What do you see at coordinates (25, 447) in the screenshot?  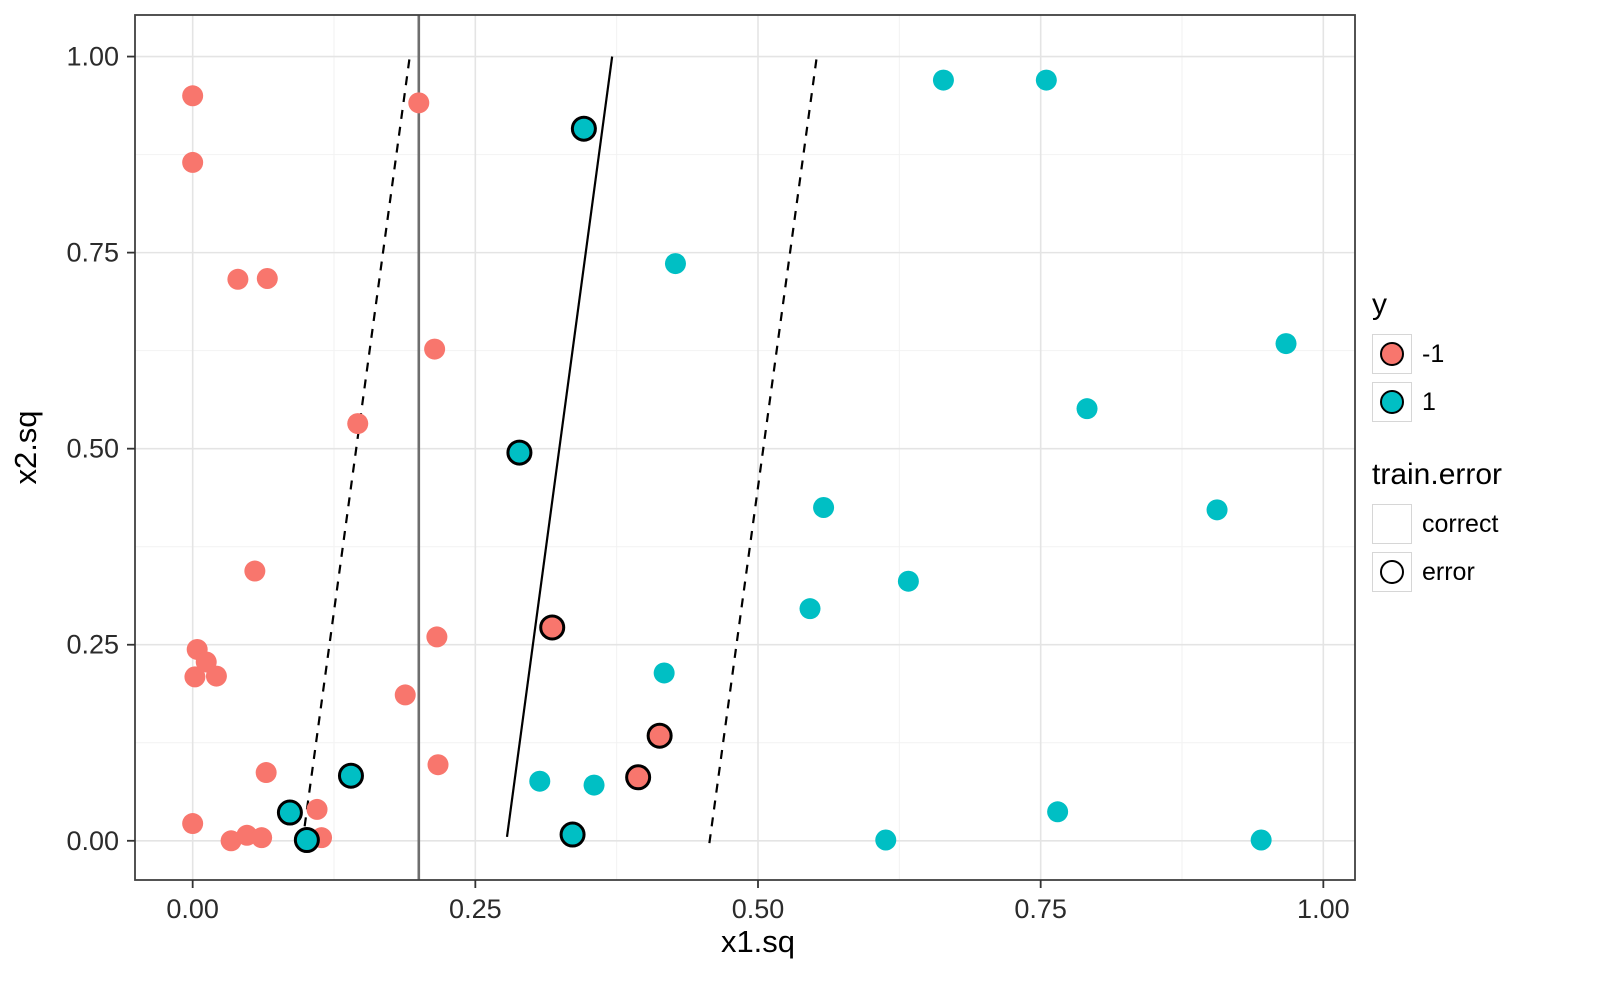 I see `y-axis-title: x2.sq` at bounding box center [25, 447].